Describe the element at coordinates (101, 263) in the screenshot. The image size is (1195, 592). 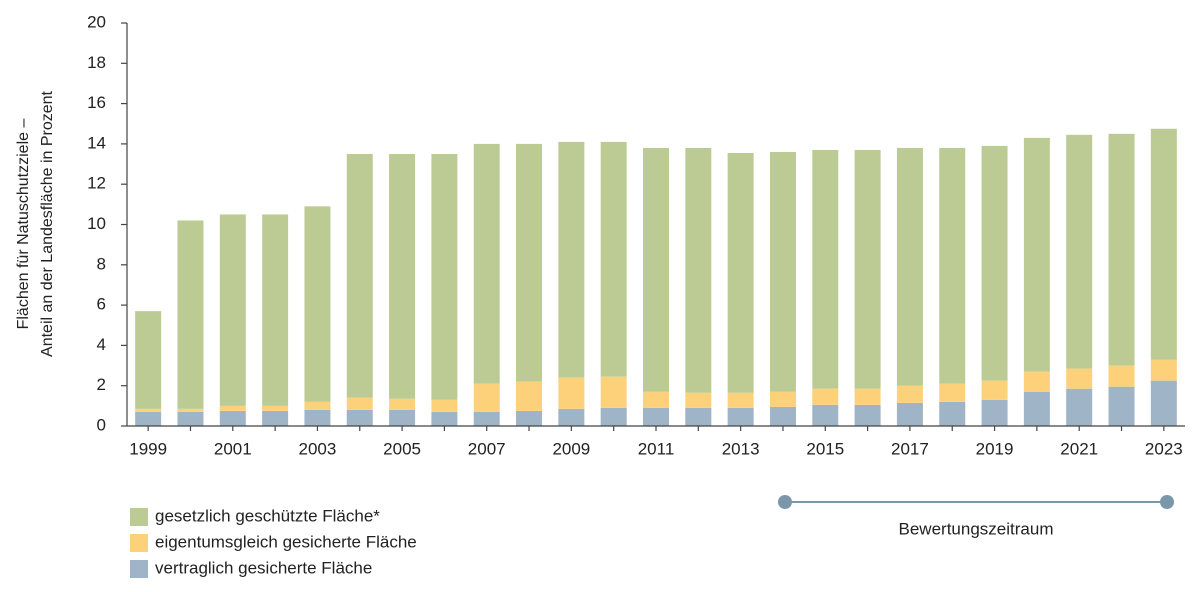
I see `y-tick-label: 8` at that location.